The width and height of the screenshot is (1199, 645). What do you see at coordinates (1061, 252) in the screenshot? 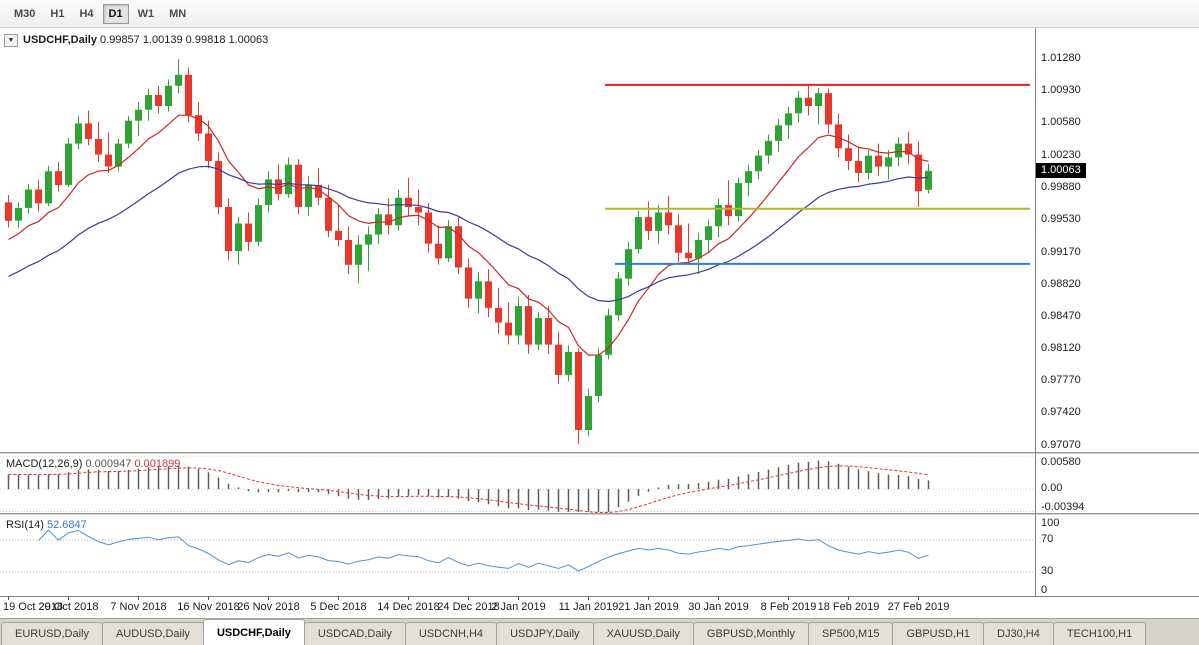
I see `price-axis-label: 0.99170` at bounding box center [1061, 252].